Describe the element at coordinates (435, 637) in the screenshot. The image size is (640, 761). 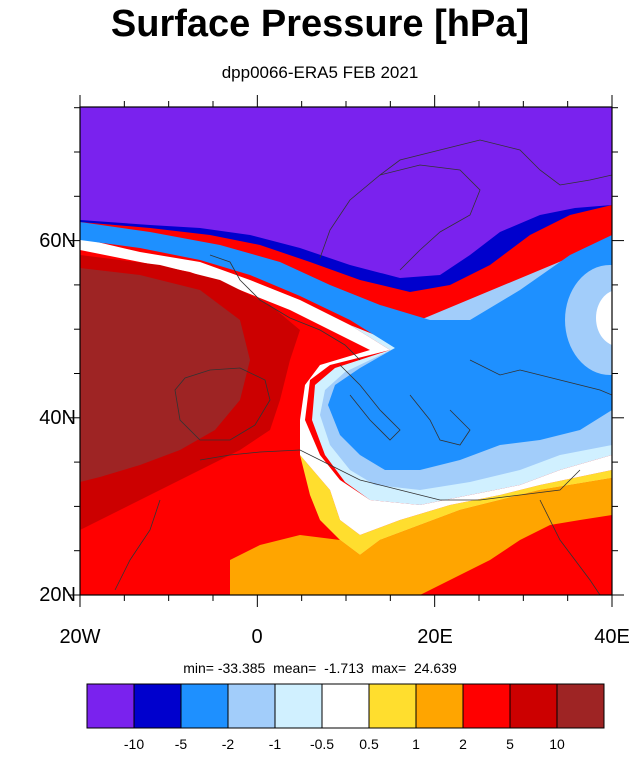
I see `x-tick-label-20e: 20E` at that location.